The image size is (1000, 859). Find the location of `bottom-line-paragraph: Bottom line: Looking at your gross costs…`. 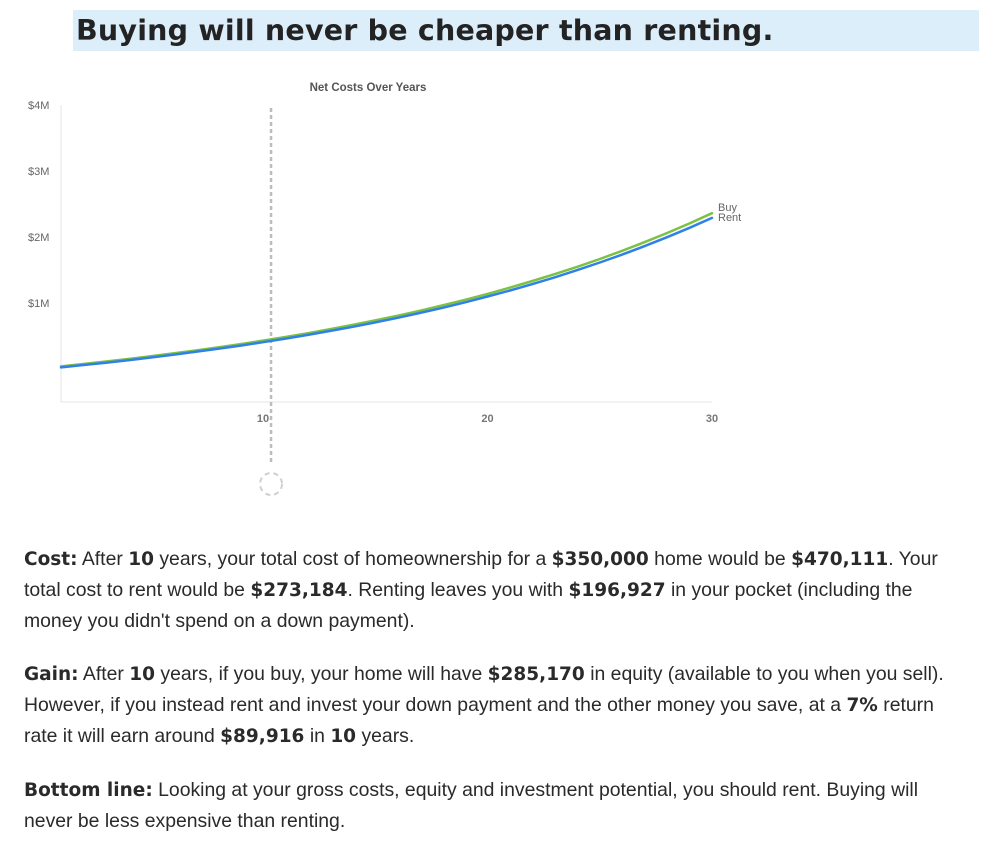

bottom-line-paragraph: Bottom line: Looking at your gross costs… is located at coordinates (494, 805).